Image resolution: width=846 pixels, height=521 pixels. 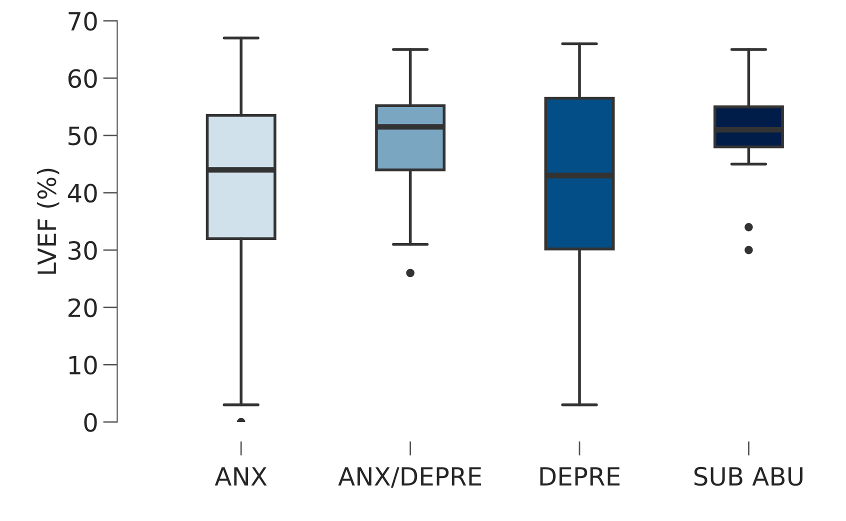 I want to click on x-tick-label: ANX/DEPRE, so click(x=410, y=477).